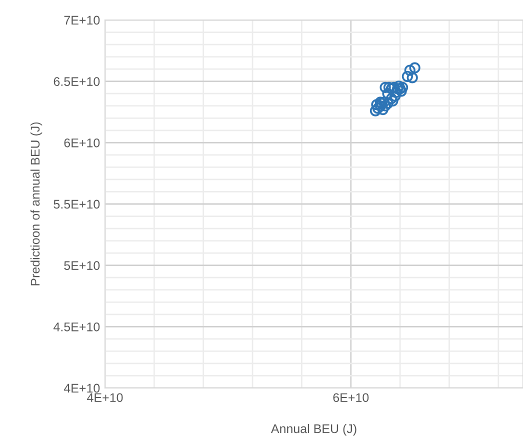  I want to click on y-tick-label: 4.5E+10, so click(77, 327).